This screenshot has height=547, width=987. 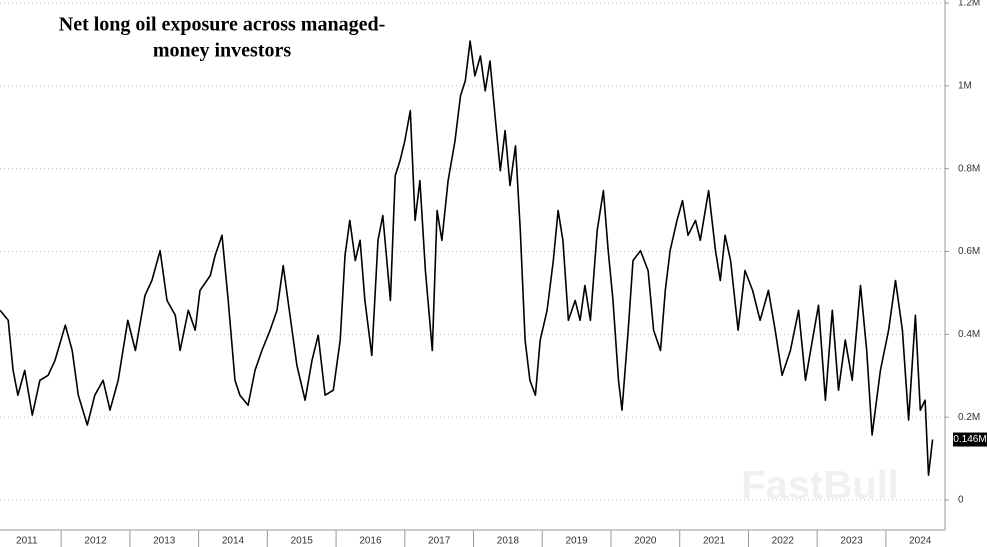 I want to click on watermark: FastBull, so click(x=820, y=486).